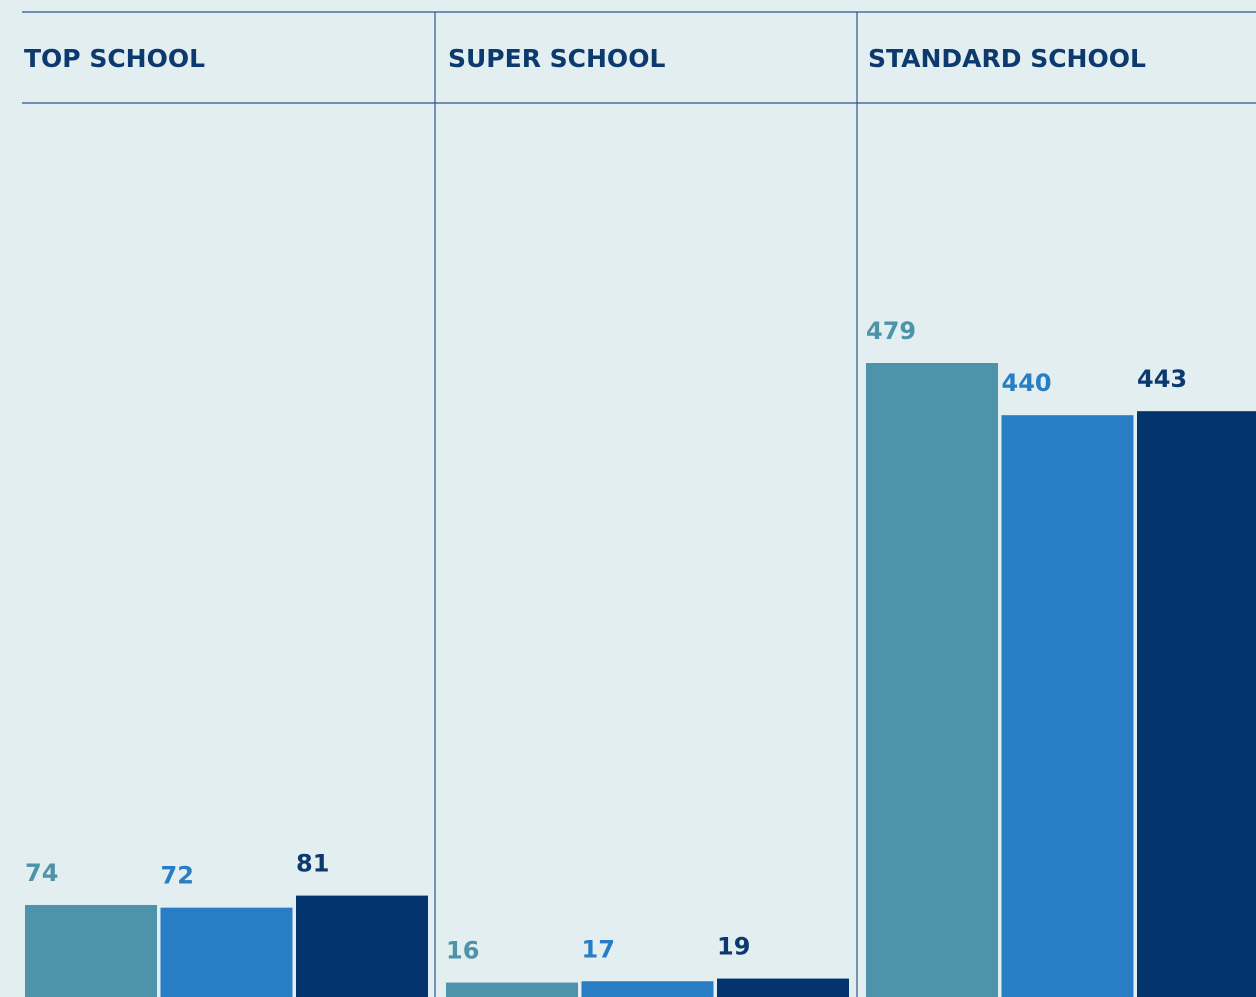  Describe the element at coordinates (462, 951) in the screenshot. I see `value-label: 16` at that location.